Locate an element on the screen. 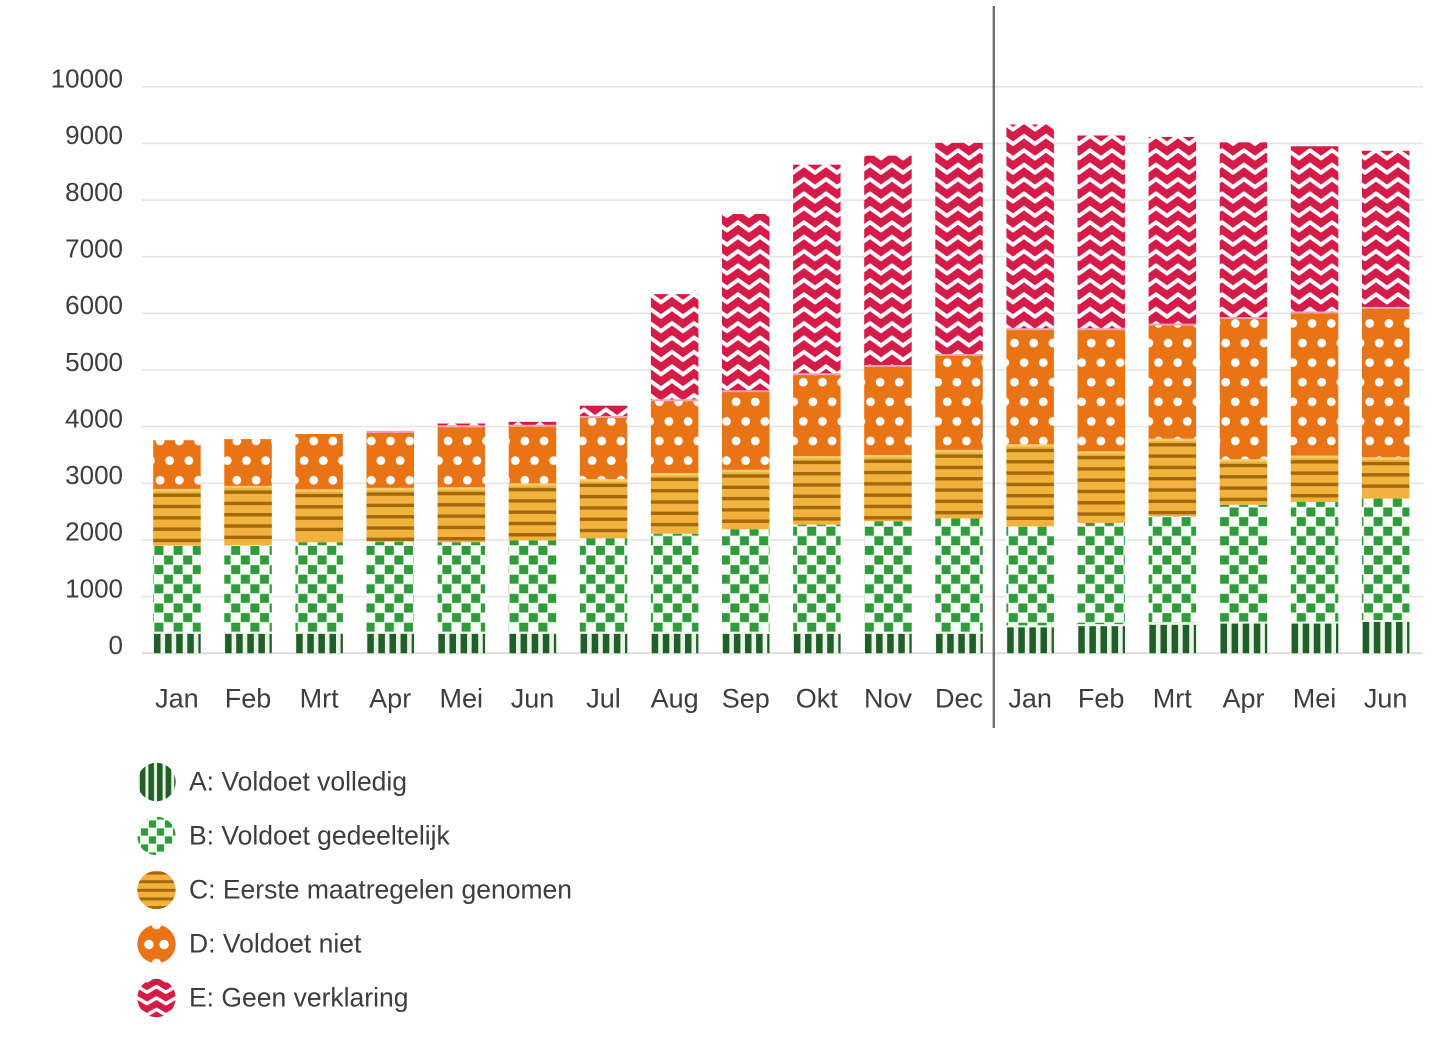  svg-text: Jul is located at coordinates (603, 699).